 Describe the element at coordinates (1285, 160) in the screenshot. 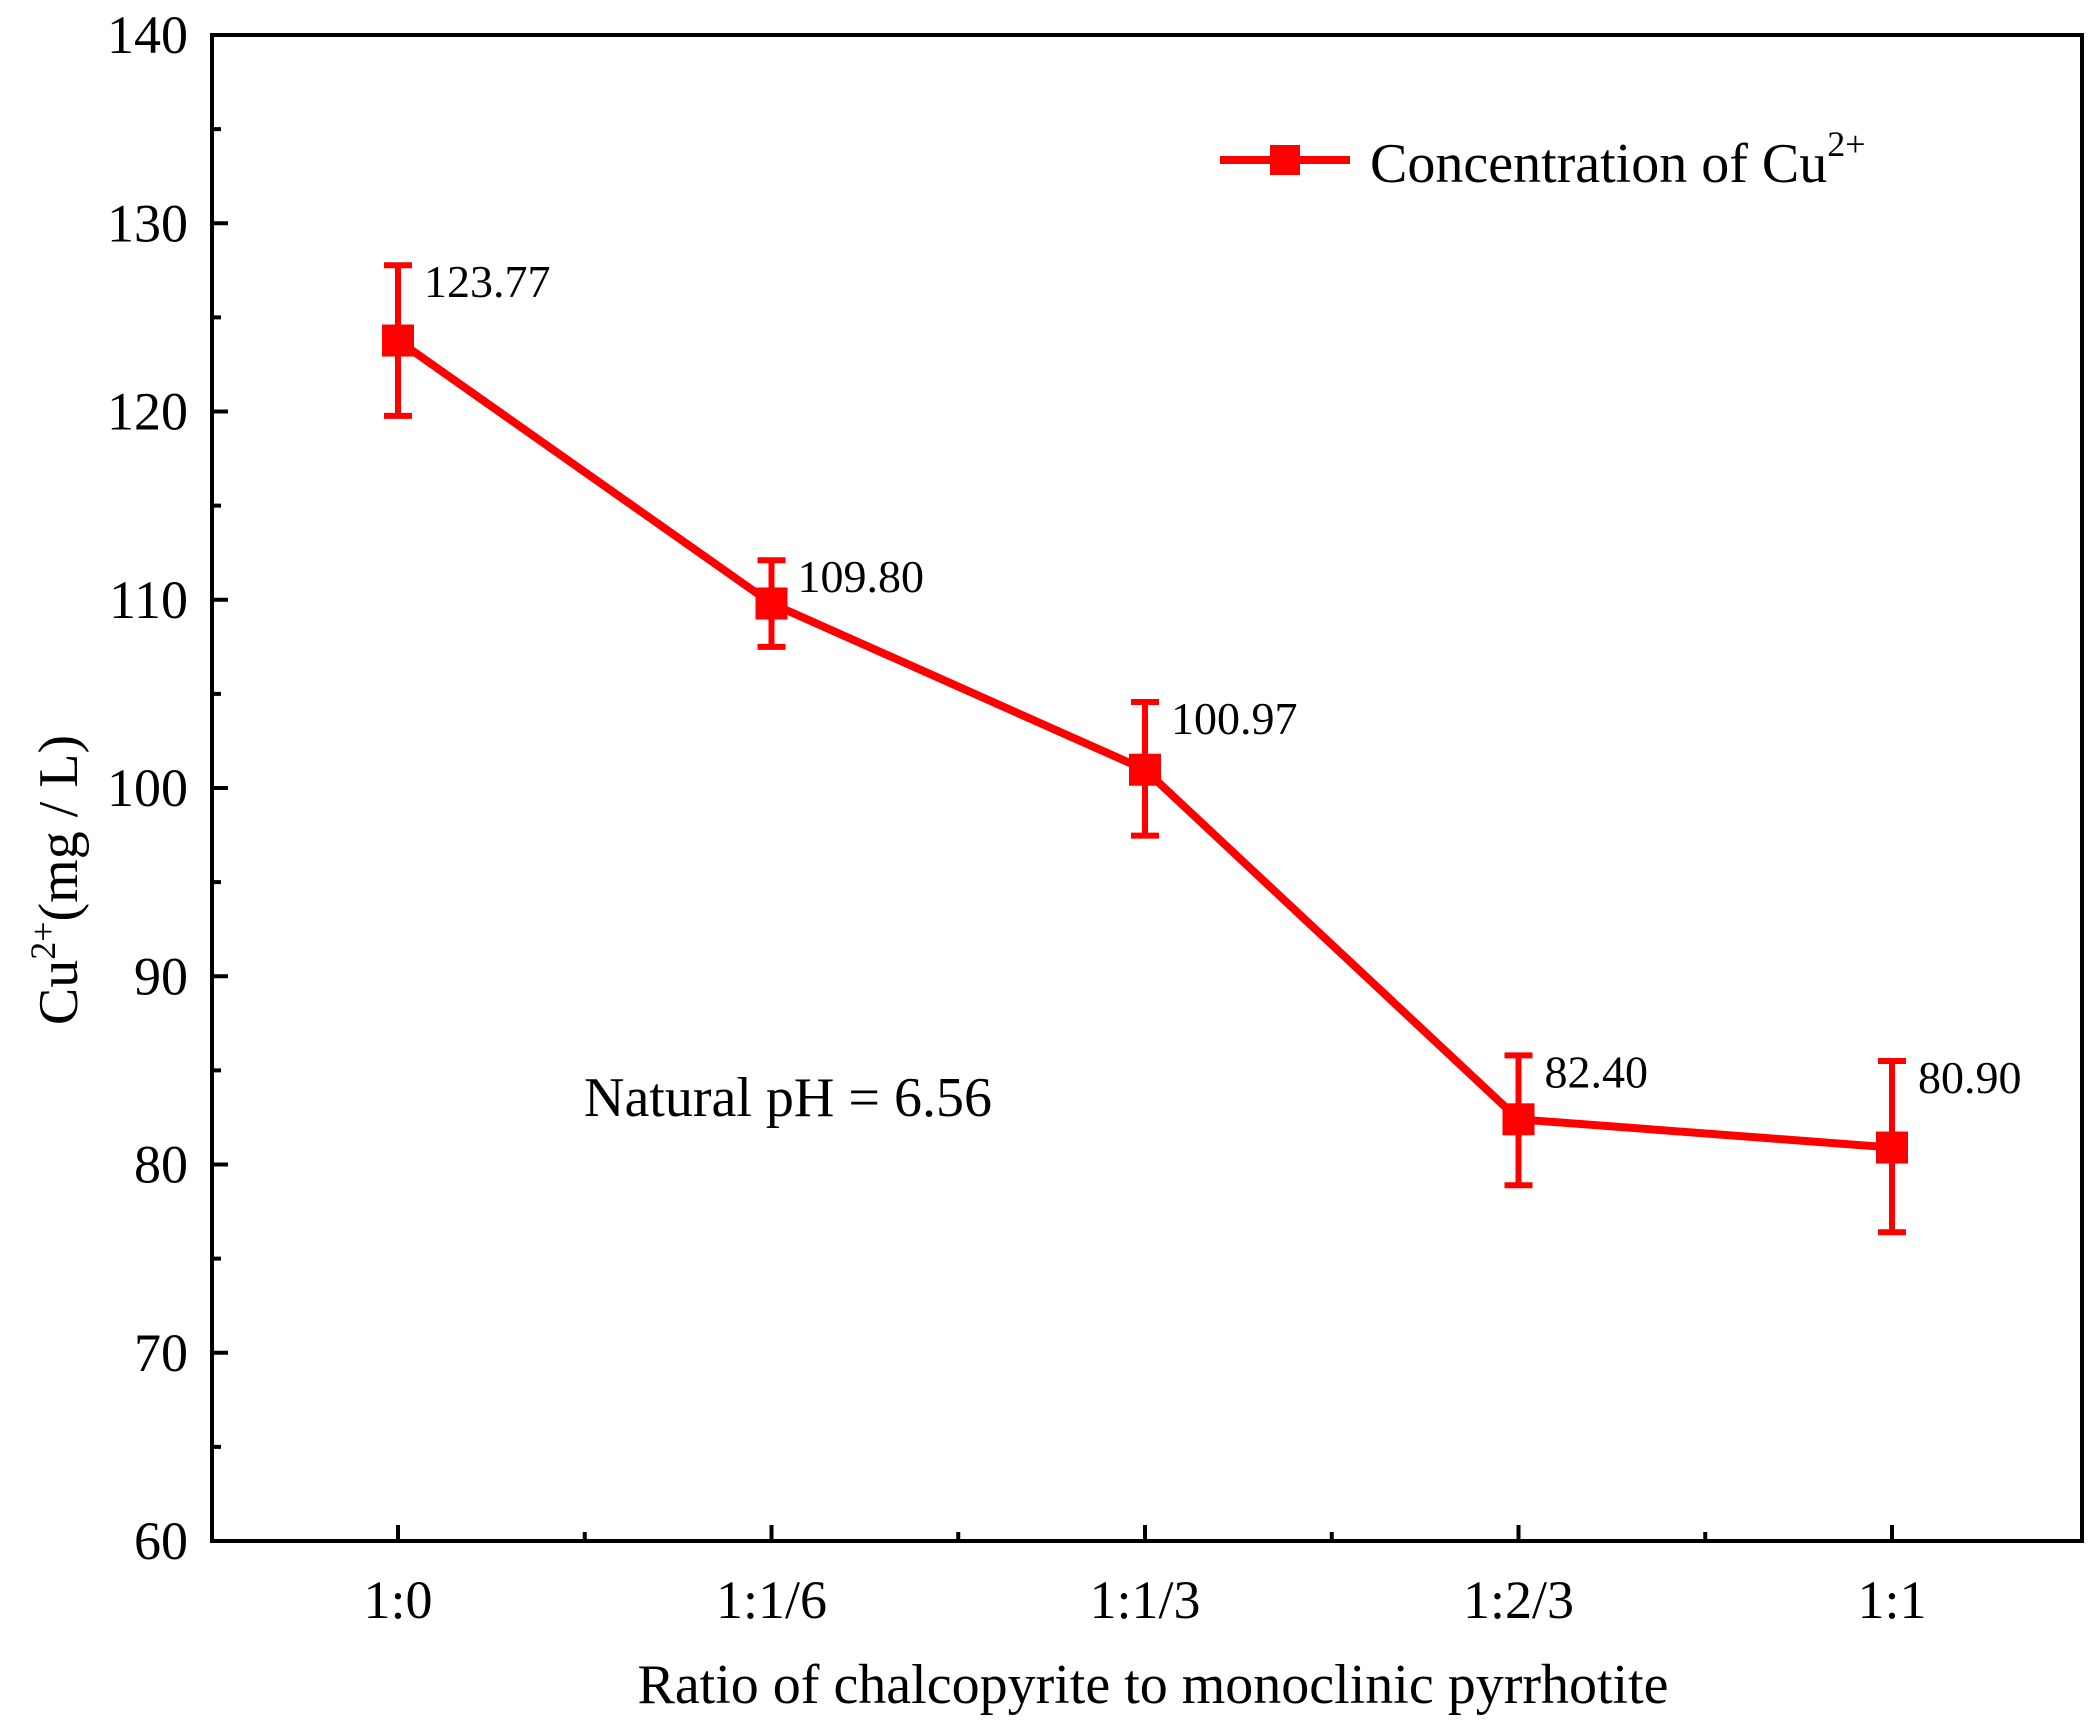

I see `legend-marker-swatch` at that location.